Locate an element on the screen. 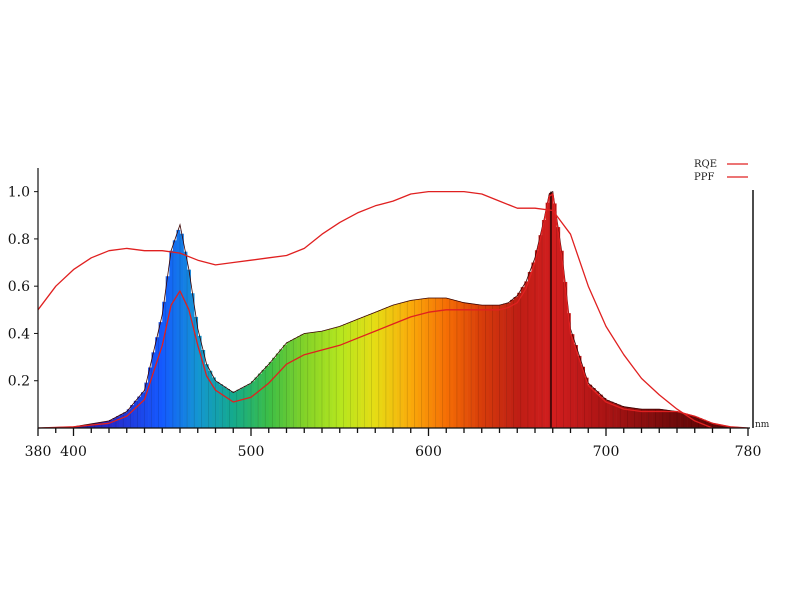 The width and height of the screenshot is (800, 600). x-tick-label: 500 is located at coordinates (251, 452).